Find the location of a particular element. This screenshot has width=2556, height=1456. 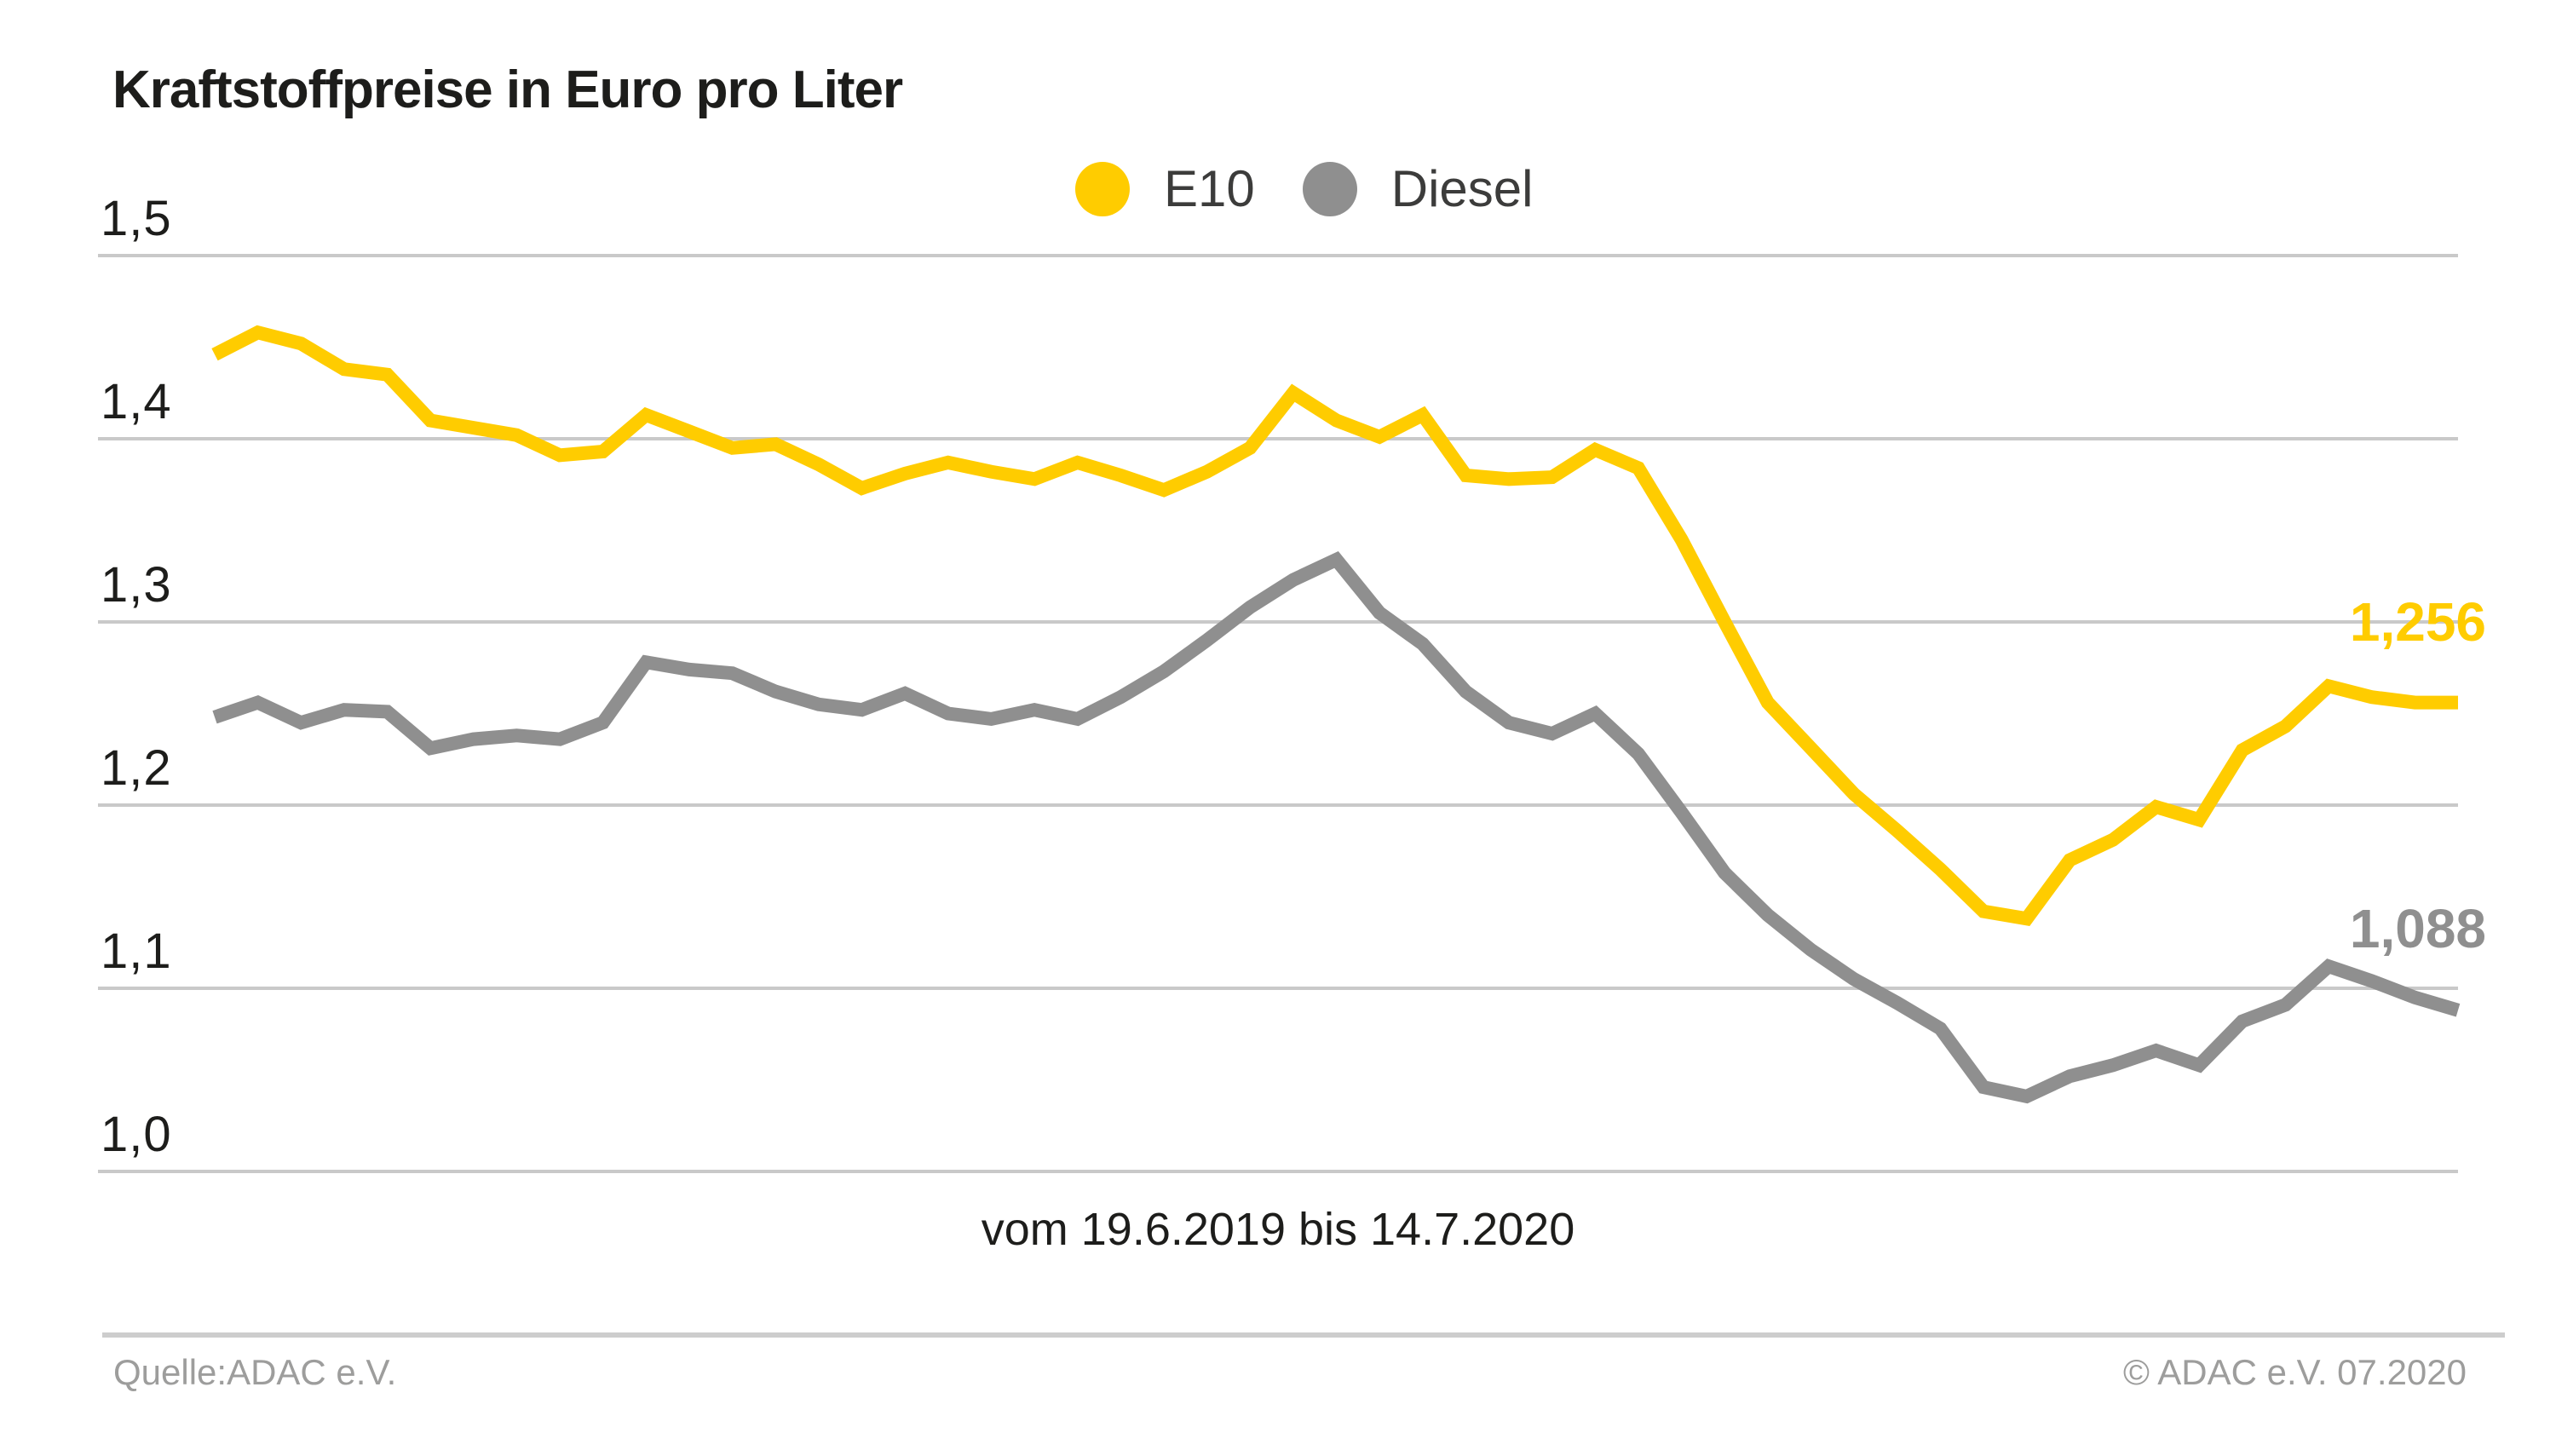

y-axis-tick-label: 1,0 is located at coordinates (136, 1135).